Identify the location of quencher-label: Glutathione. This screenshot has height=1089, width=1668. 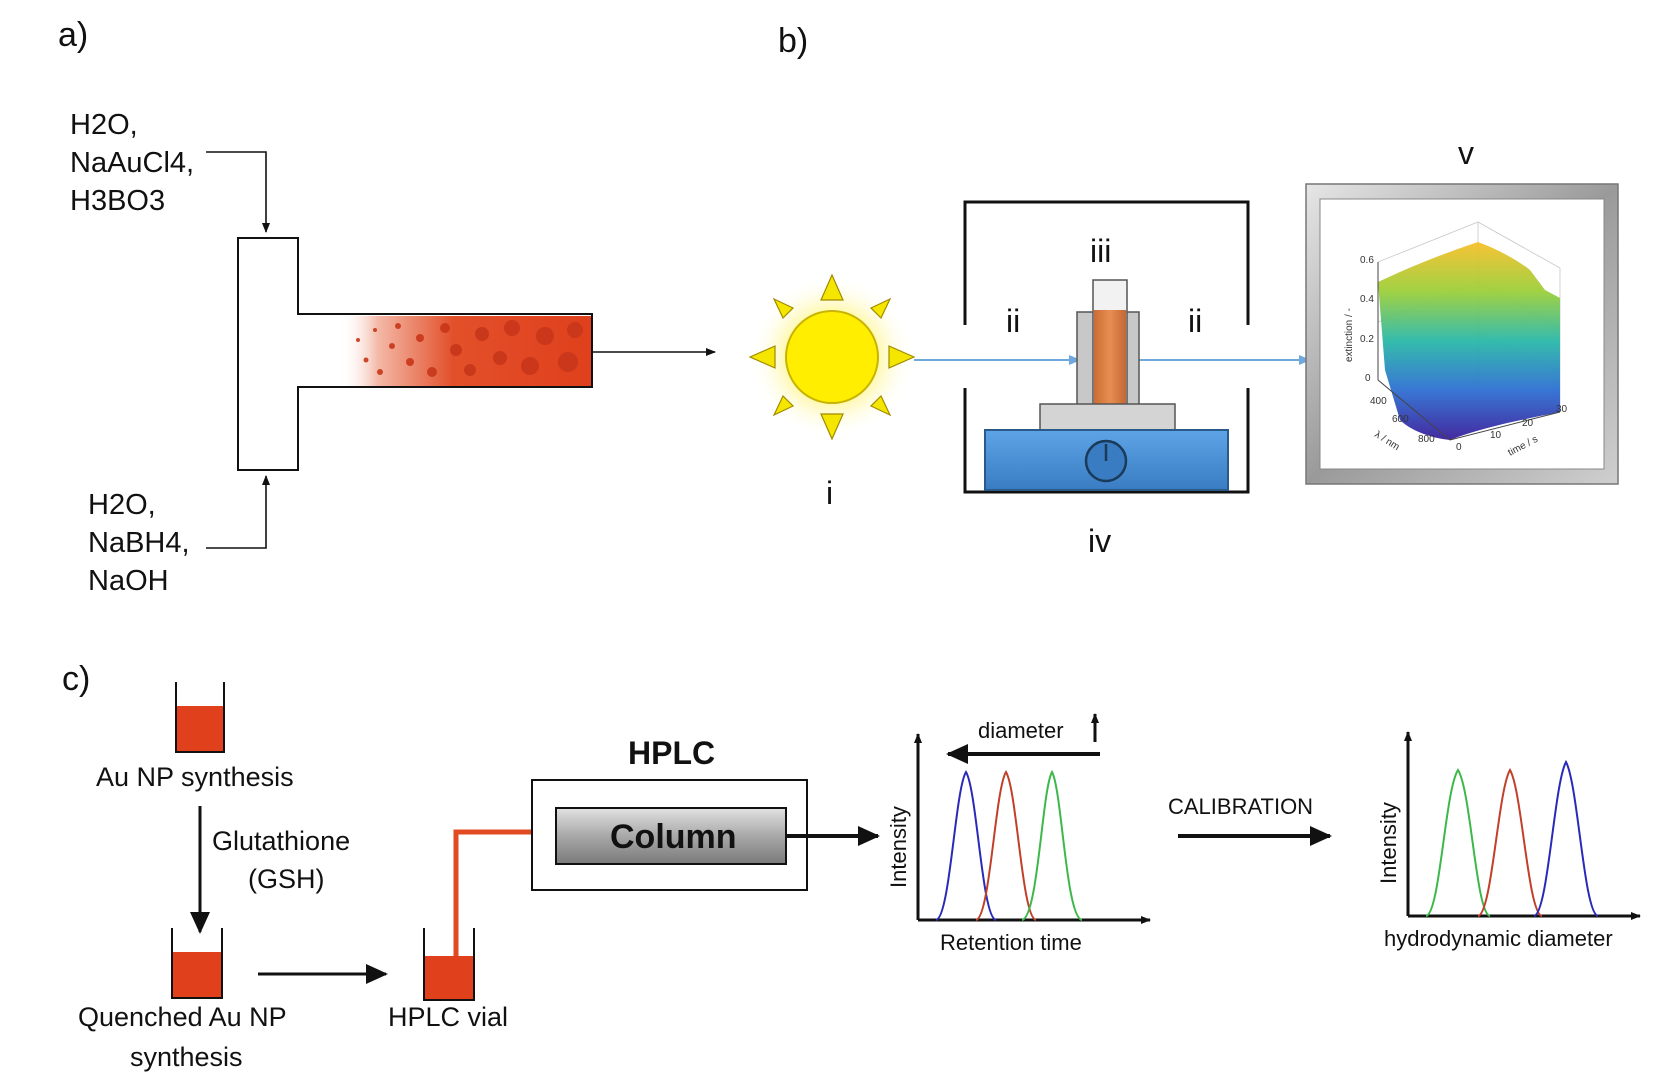
(281, 841).